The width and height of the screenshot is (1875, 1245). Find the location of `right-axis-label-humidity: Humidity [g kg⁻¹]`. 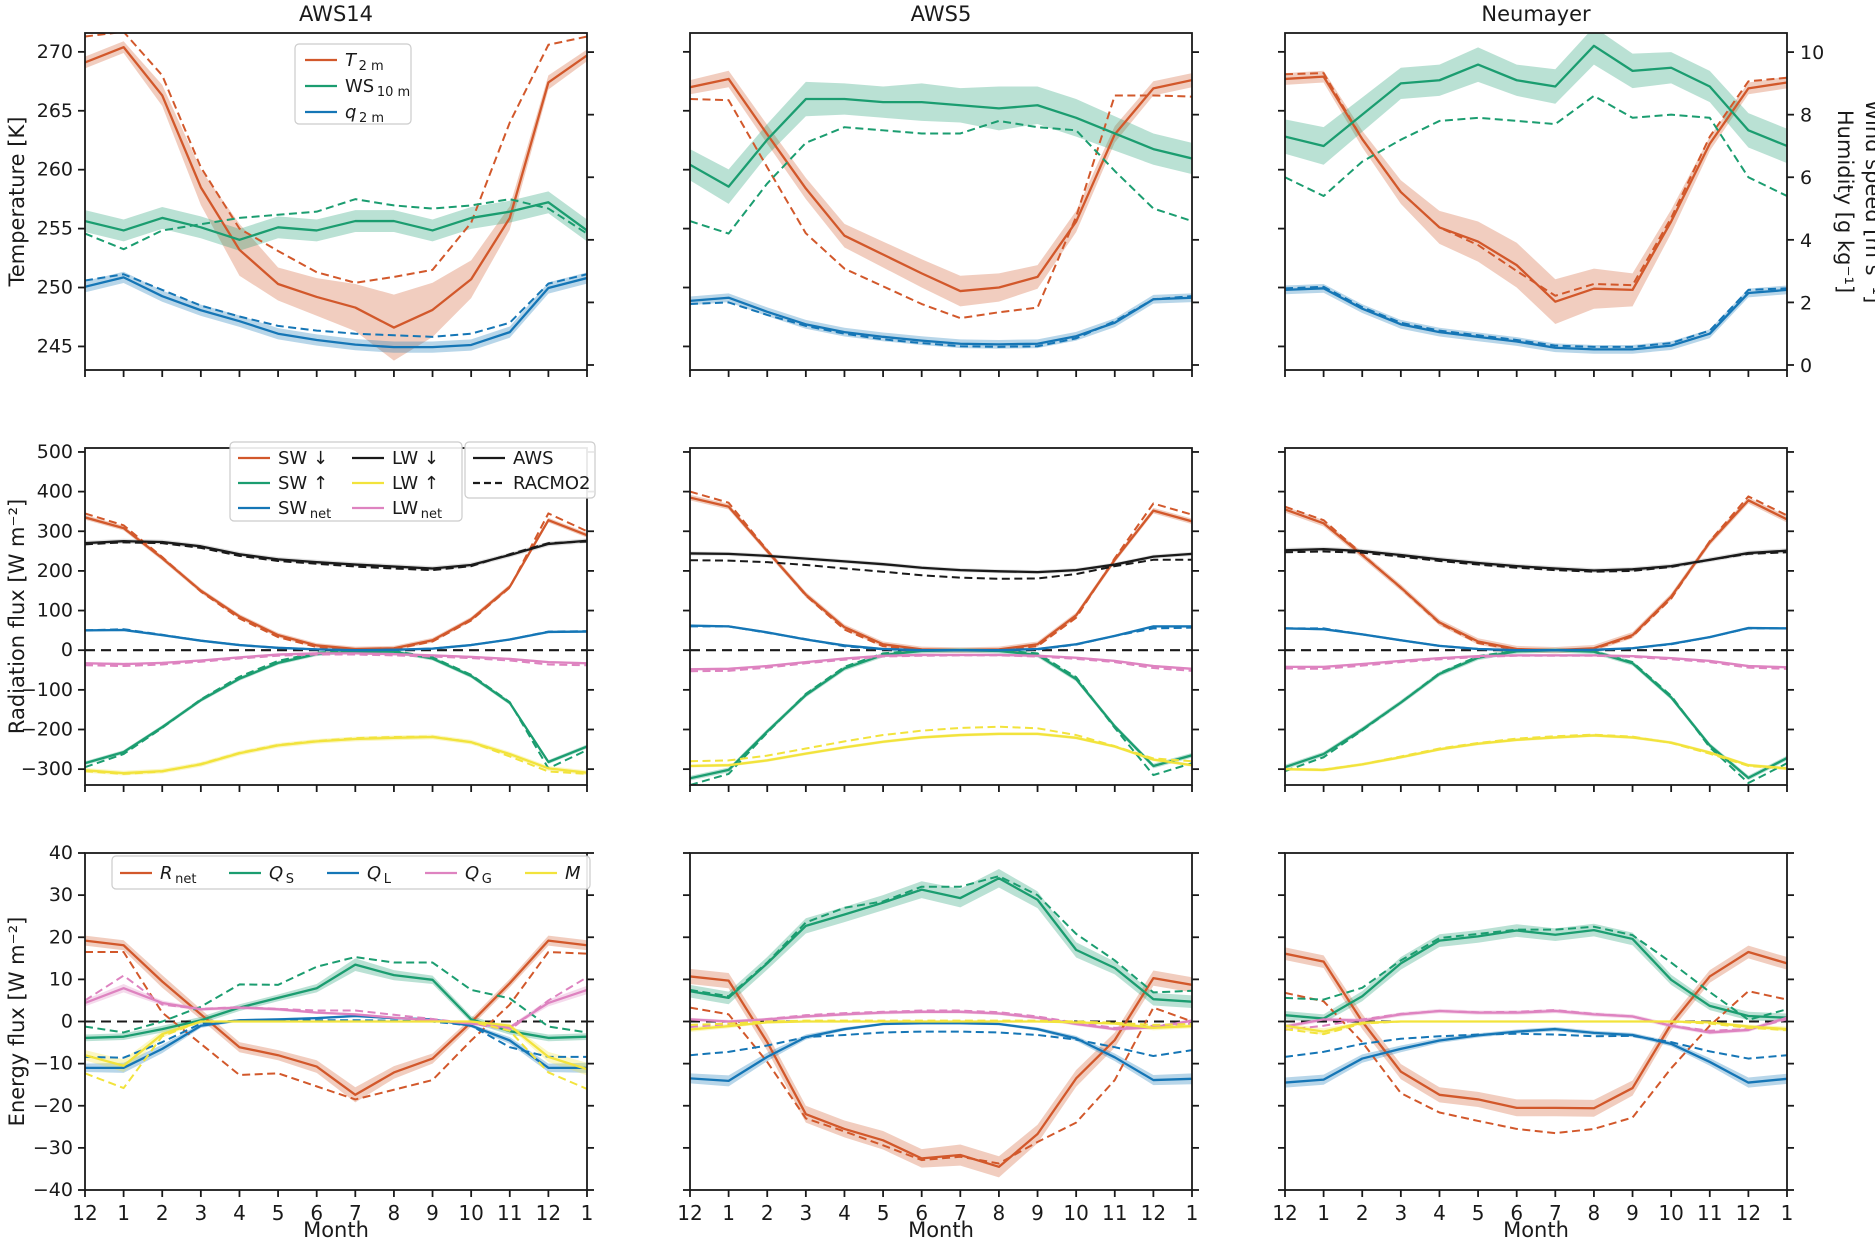

right-axis-label-humidity: Humidity [g kg⁻¹] is located at coordinates (1845, 201).